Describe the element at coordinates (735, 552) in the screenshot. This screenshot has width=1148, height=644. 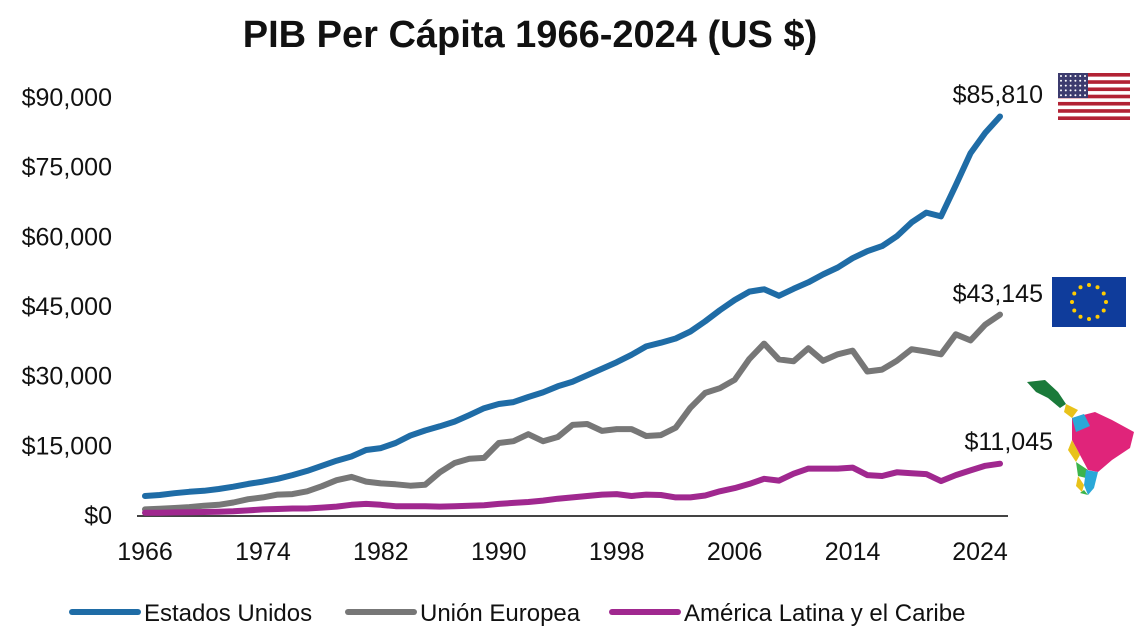
I see `x-tick-label: 2006` at that location.